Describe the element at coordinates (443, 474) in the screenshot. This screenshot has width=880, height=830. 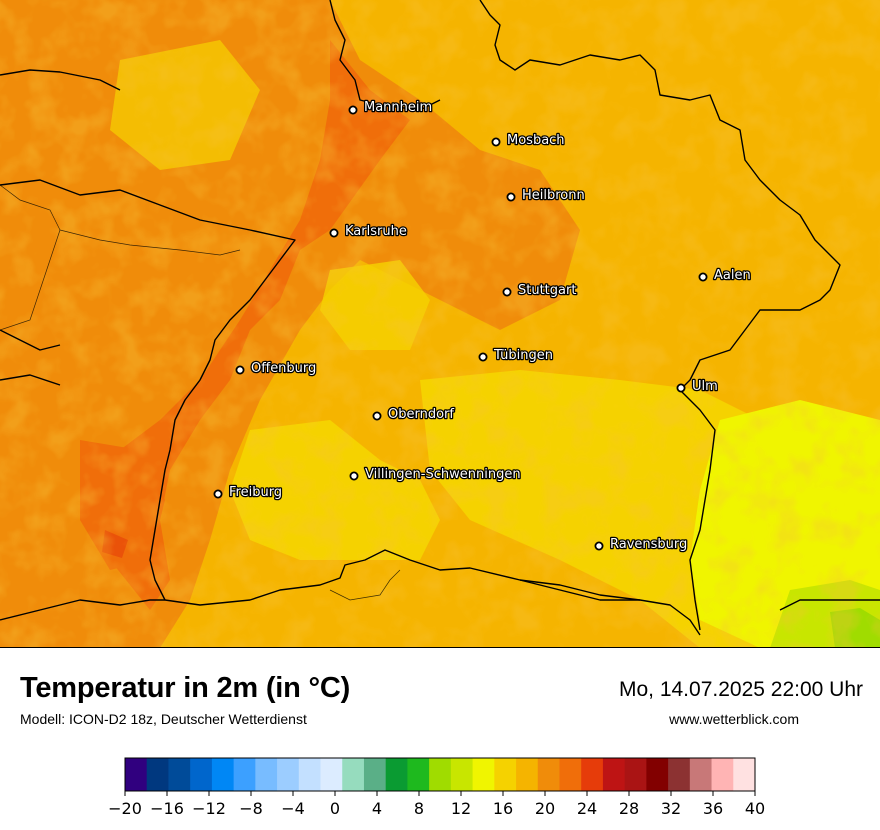
I see `city-label: Villingen-Schwenningen` at that location.